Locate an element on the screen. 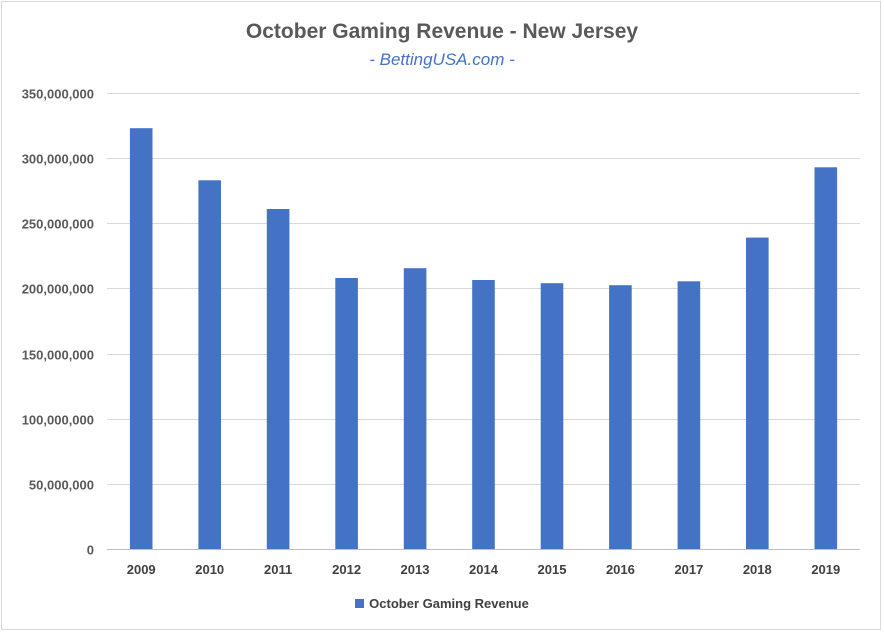 This screenshot has width=884, height=633. bar-2016 is located at coordinates (620, 417).